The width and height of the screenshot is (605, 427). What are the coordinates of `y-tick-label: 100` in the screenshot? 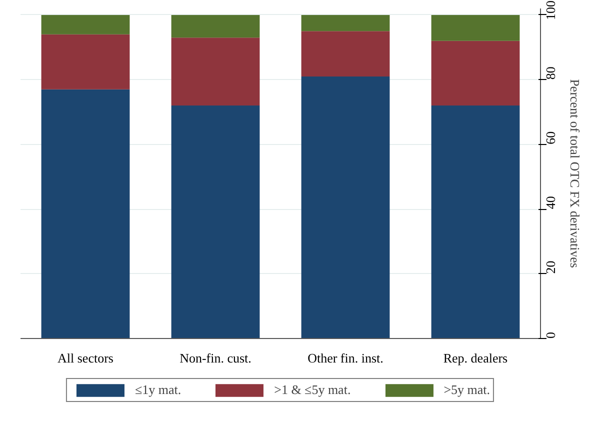 It's located at (550, 10).